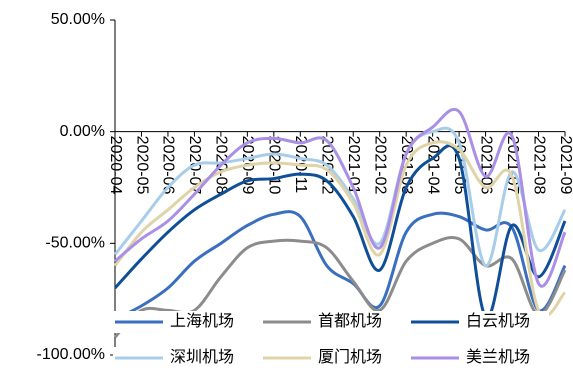 This screenshot has height=374, width=573. What do you see at coordinates (538, 165) in the screenshot?
I see `x-tick-label: 2021-08` at bounding box center [538, 165].